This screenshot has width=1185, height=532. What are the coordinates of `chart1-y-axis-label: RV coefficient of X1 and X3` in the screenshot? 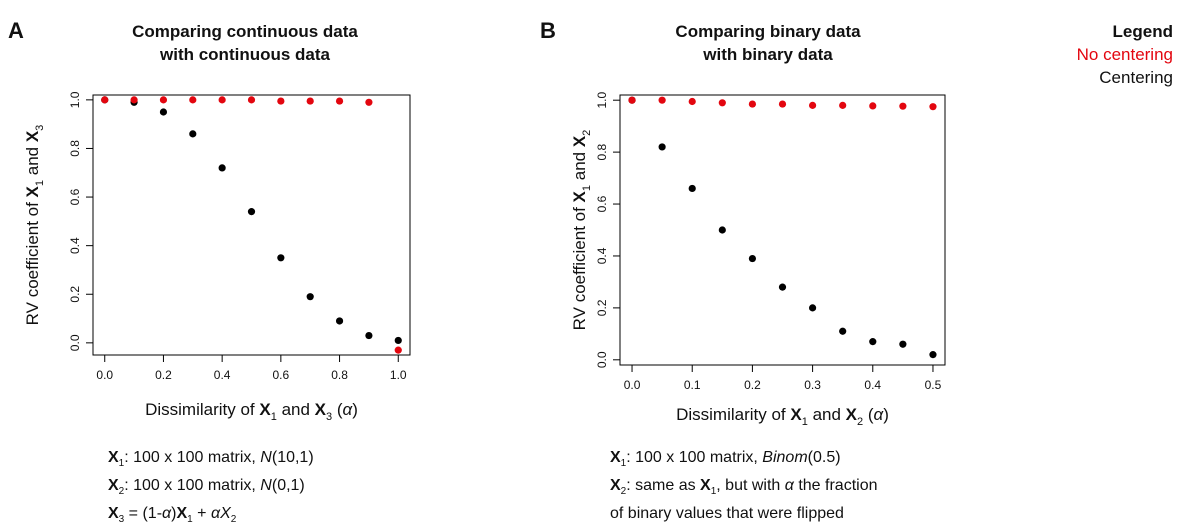 It's located at (34, 225).